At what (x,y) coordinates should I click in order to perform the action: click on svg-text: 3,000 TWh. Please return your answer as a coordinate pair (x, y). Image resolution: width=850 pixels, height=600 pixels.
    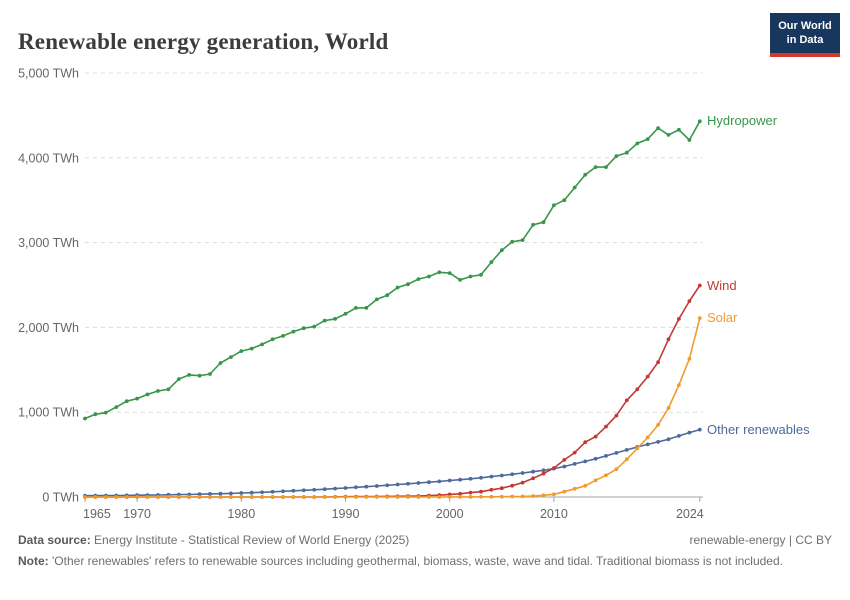
    Looking at the image, I should click on (48, 243).